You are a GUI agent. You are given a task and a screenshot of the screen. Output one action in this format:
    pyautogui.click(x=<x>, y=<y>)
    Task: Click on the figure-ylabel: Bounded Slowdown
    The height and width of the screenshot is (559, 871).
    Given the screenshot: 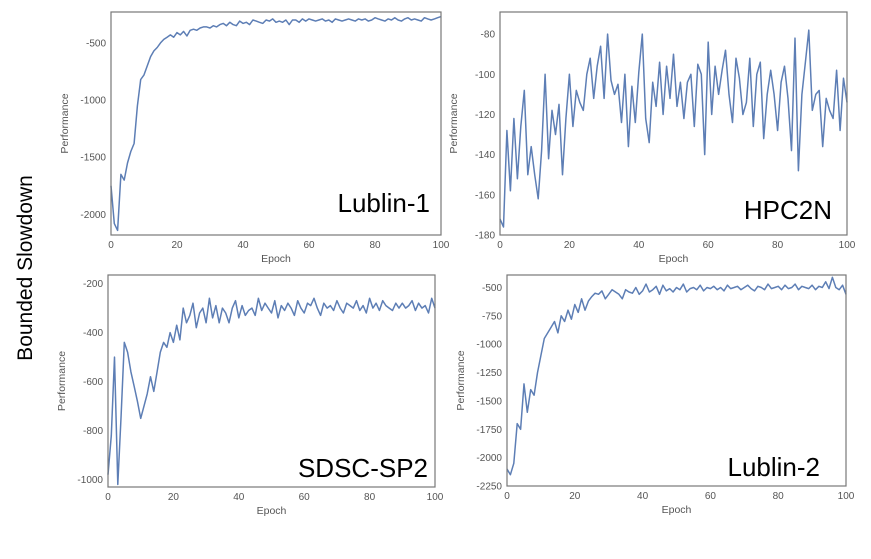 What is the action you would take?
    pyautogui.click(x=25, y=268)
    